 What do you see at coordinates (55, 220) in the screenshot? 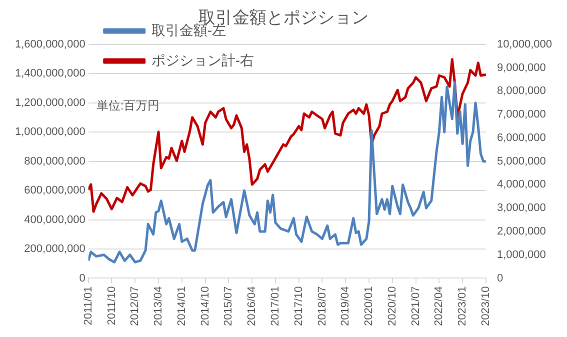
I see `y-tick-label: 400,000,000` at bounding box center [55, 220].